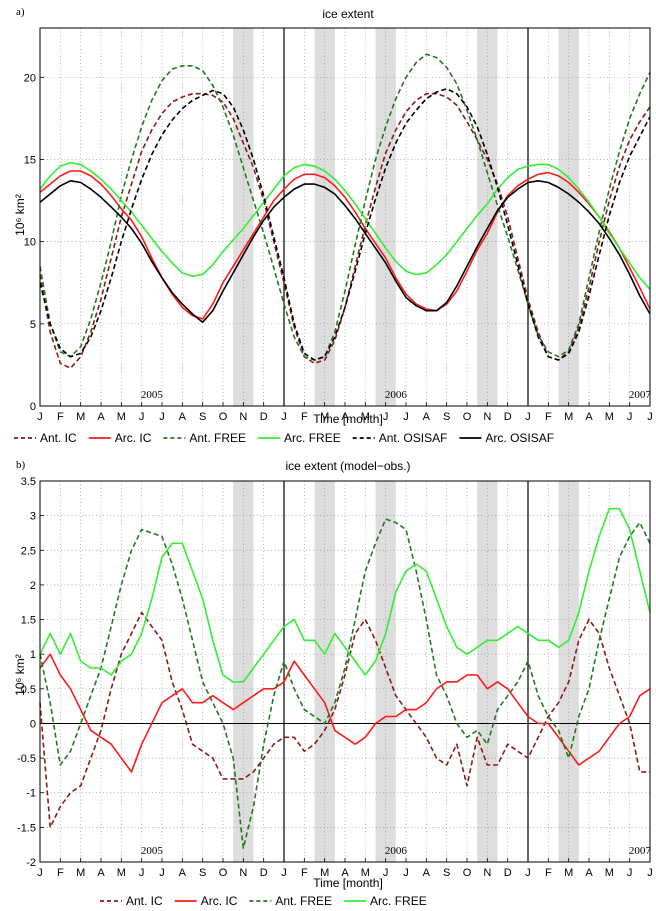 This screenshot has width=656, height=911. Describe the element at coordinates (347, 466) in the screenshot. I see `panel-b-title: ice extent (model−obs.)` at that location.